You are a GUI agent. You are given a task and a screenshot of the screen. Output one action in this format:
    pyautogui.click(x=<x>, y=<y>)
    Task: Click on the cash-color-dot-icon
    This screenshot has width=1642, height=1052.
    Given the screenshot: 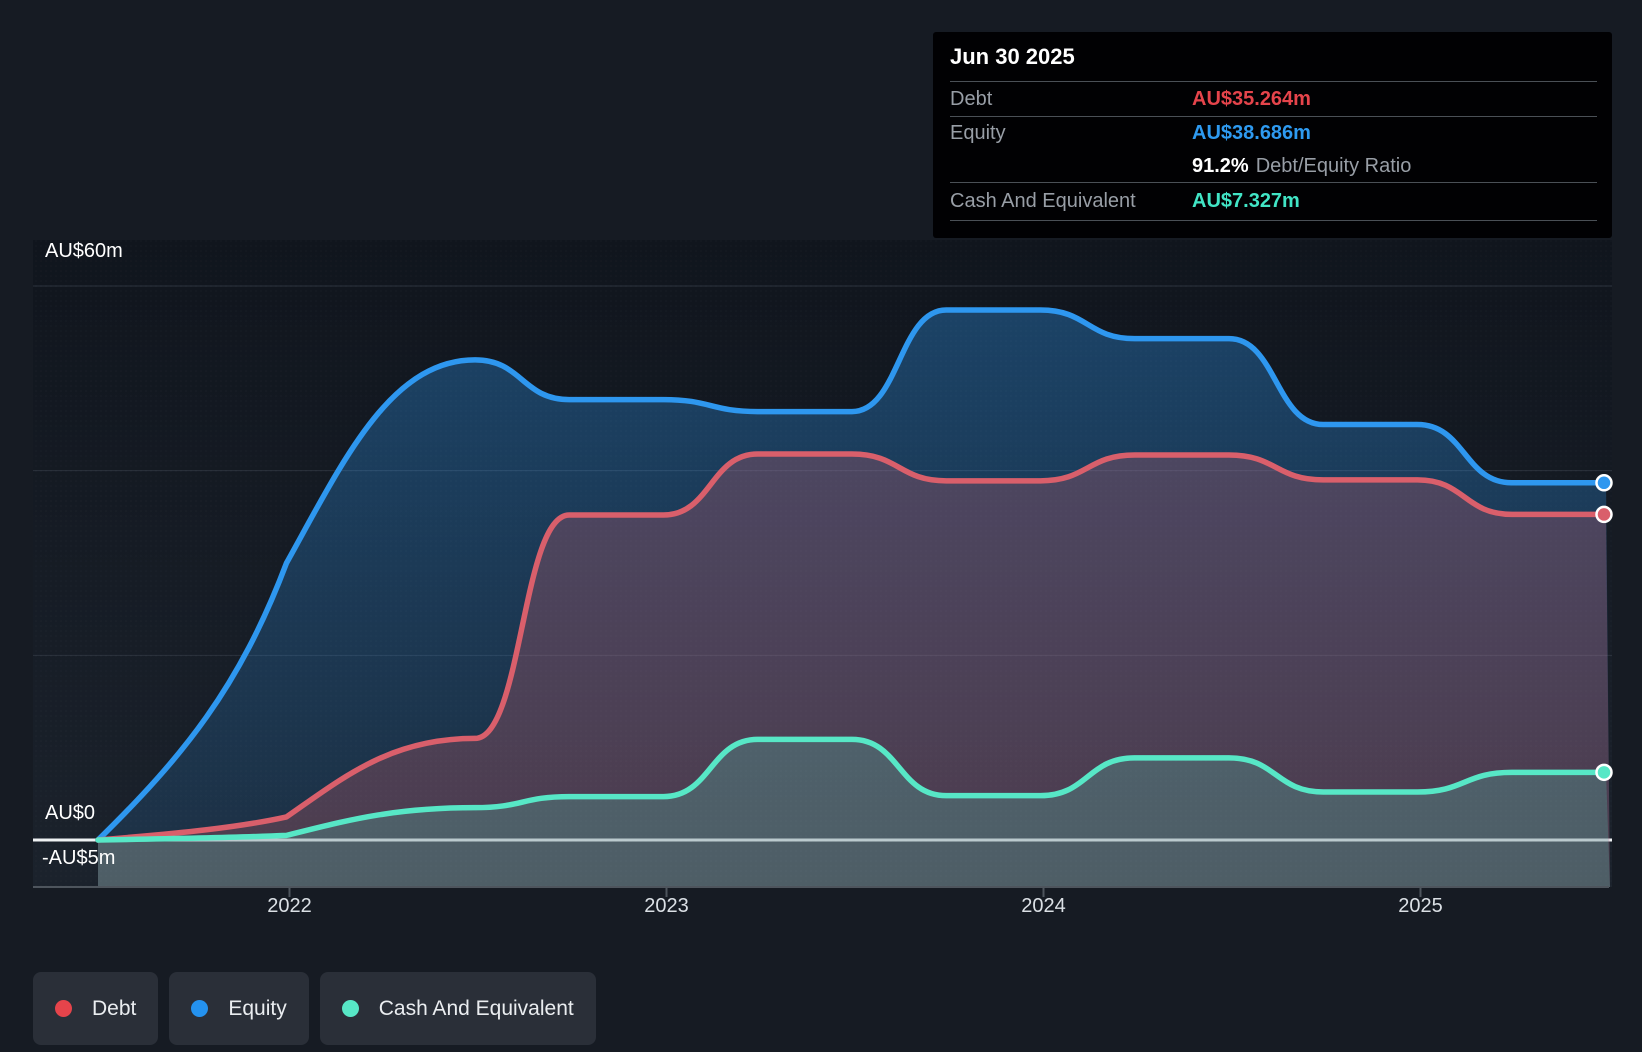 What is the action you would take?
    pyautogui.click(x=350, y=1008)
    